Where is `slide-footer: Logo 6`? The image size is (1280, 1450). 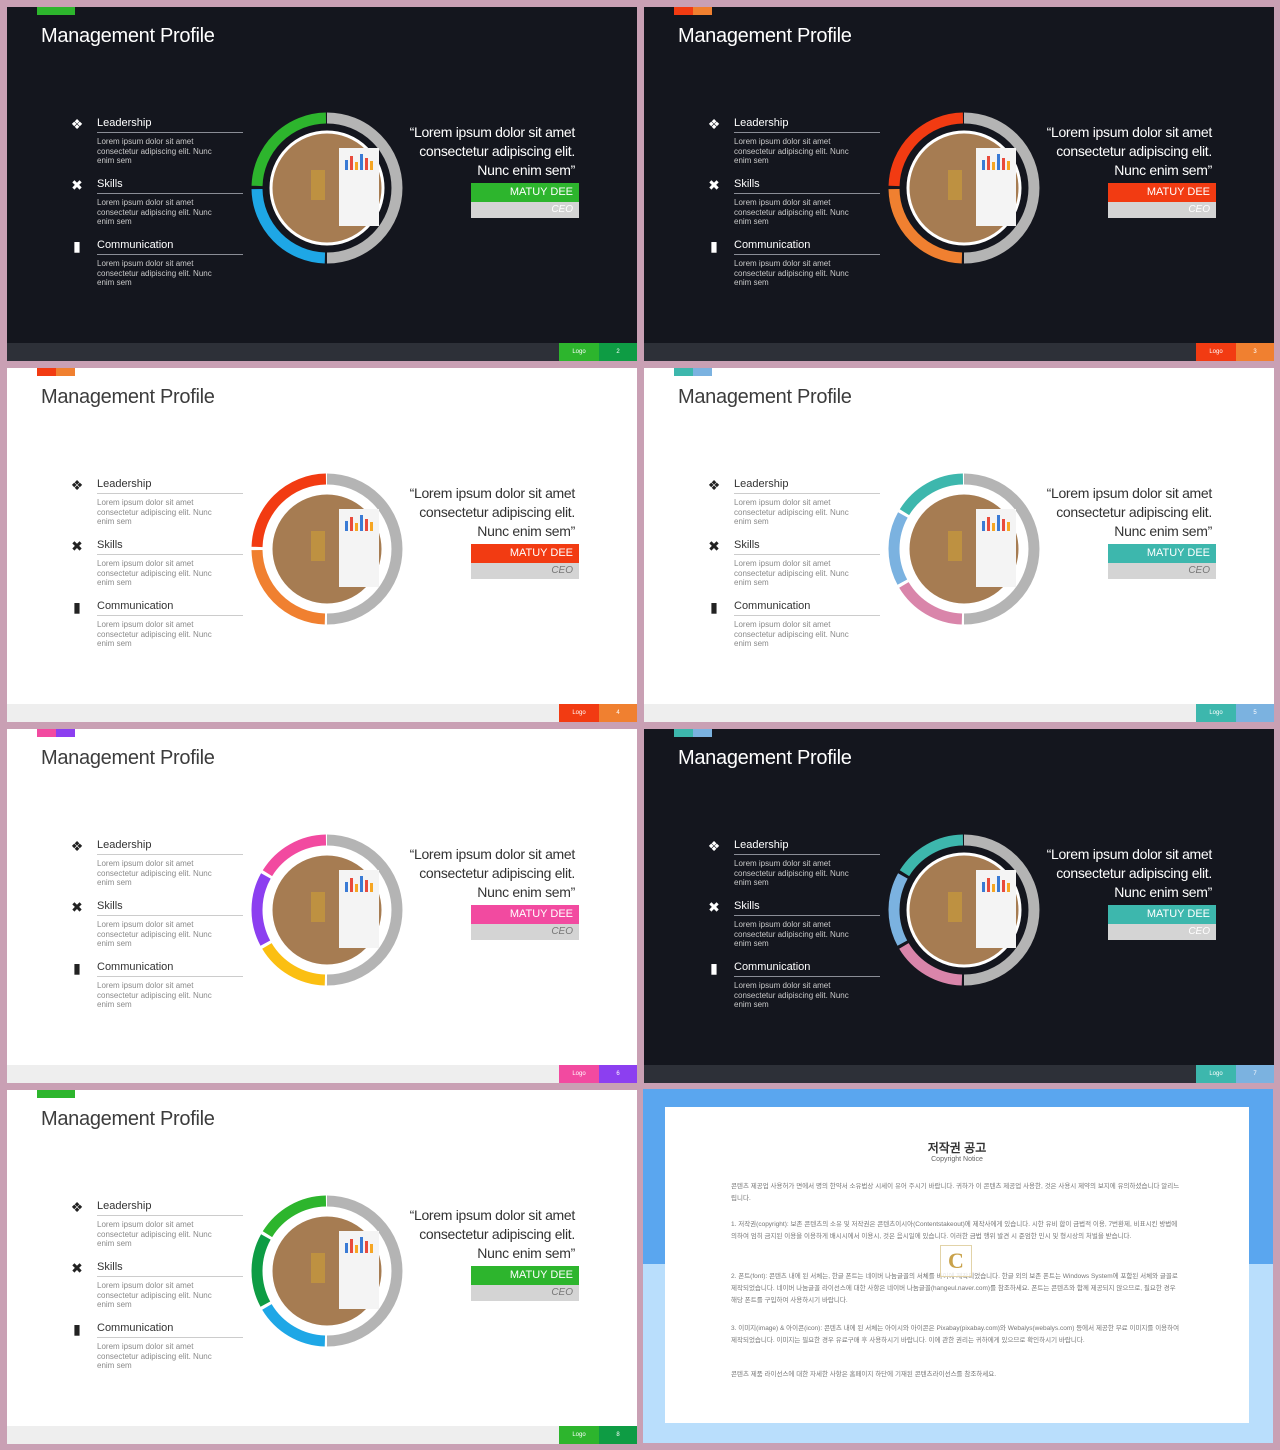 slide-footer: Logo 6 is located at coordinates (322, 1074).